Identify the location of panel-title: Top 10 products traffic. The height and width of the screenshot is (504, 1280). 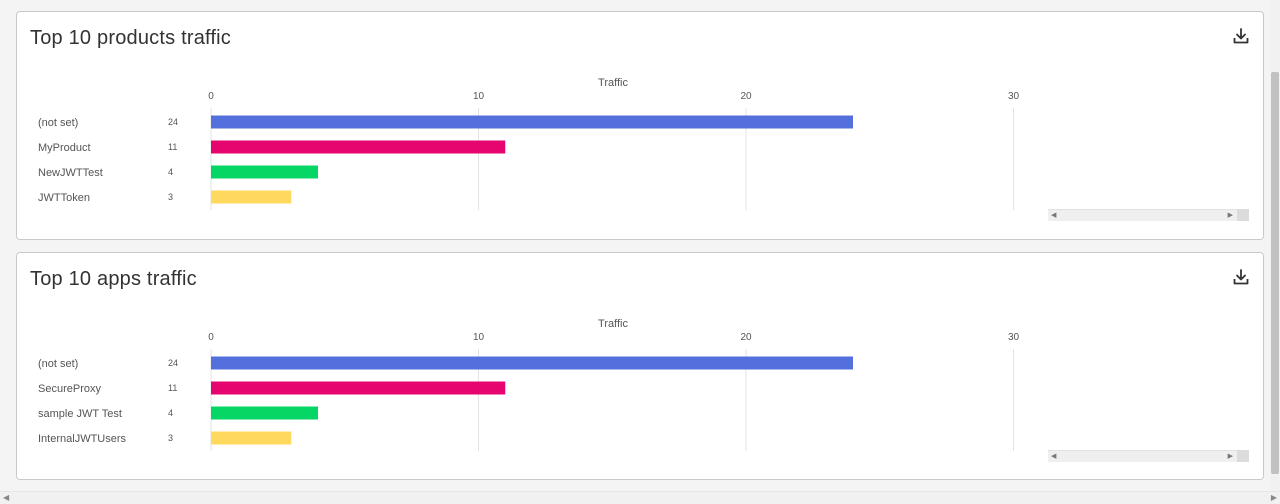
(131, 38).